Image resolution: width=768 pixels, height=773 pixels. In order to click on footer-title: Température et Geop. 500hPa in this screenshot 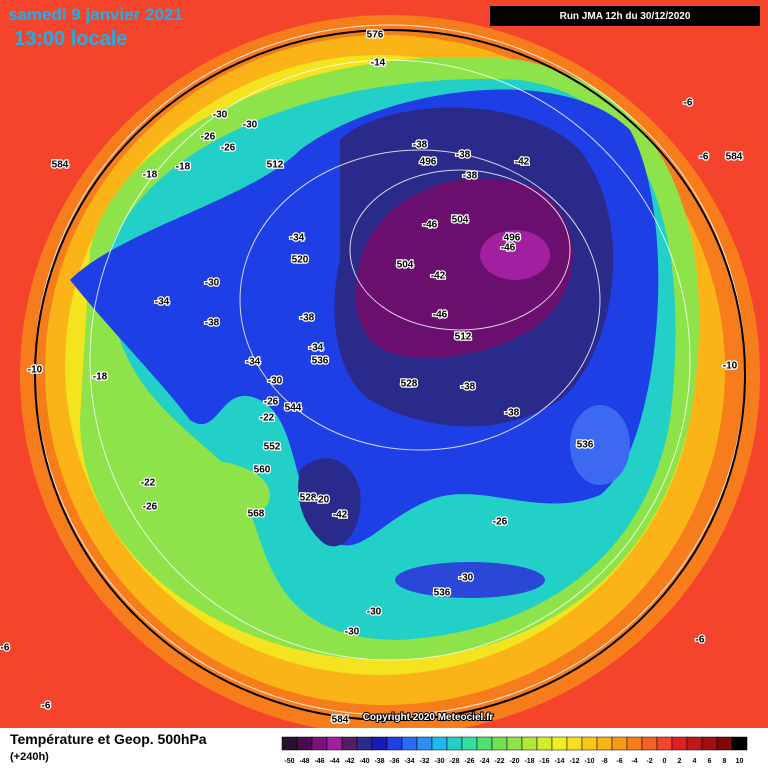, I will do `click(108, 739)`.